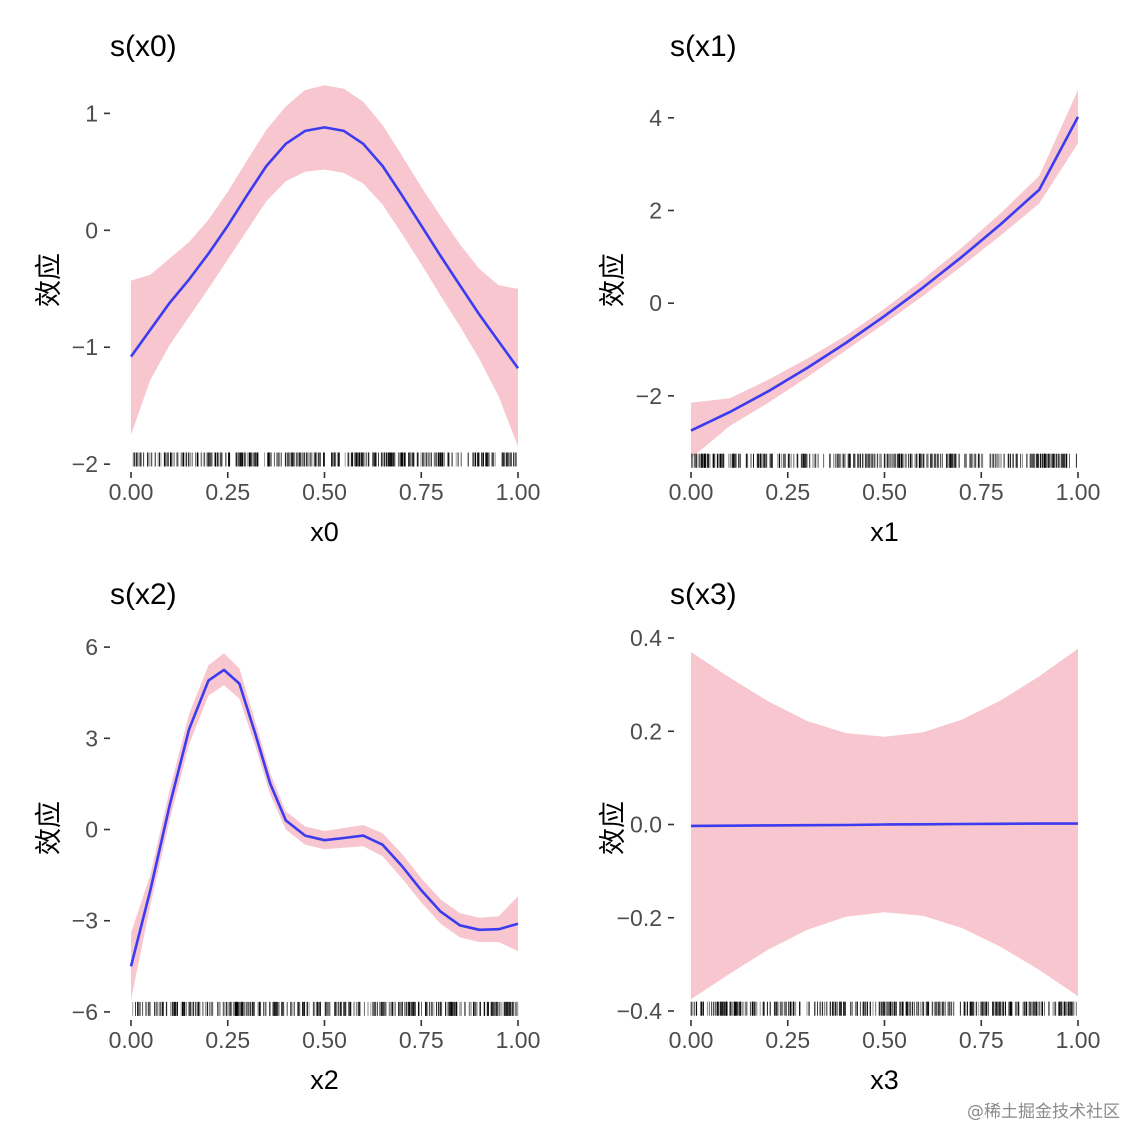  Describe the element at coordinates (85, 1012) in the screenshot. I see `y-tick-label: −6` at that location.